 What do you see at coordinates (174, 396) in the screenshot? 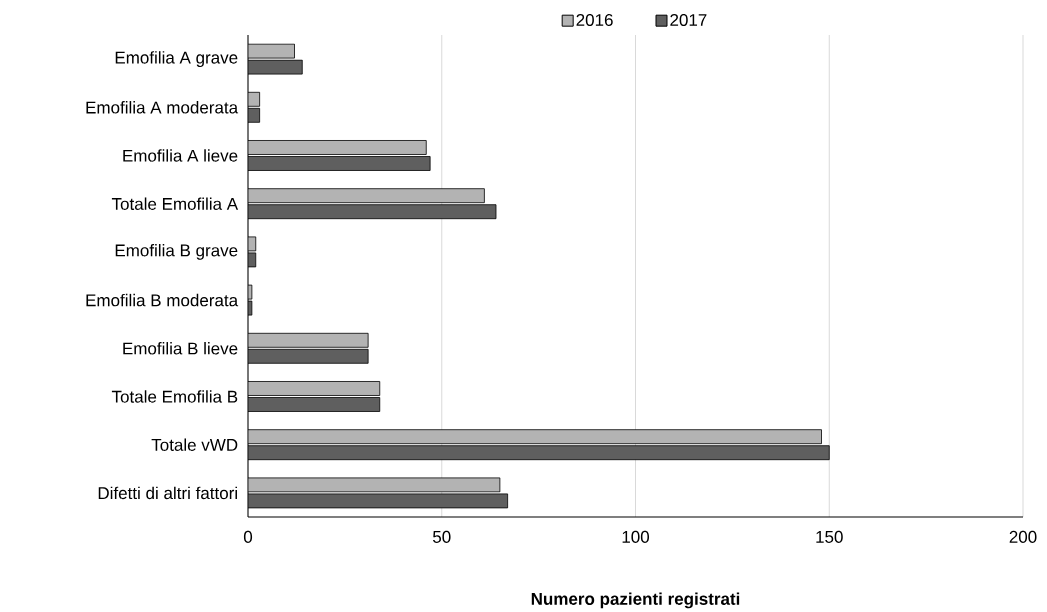
I see `y-tick-label: Totale Emofilia B` at bounding box center [174, 396].